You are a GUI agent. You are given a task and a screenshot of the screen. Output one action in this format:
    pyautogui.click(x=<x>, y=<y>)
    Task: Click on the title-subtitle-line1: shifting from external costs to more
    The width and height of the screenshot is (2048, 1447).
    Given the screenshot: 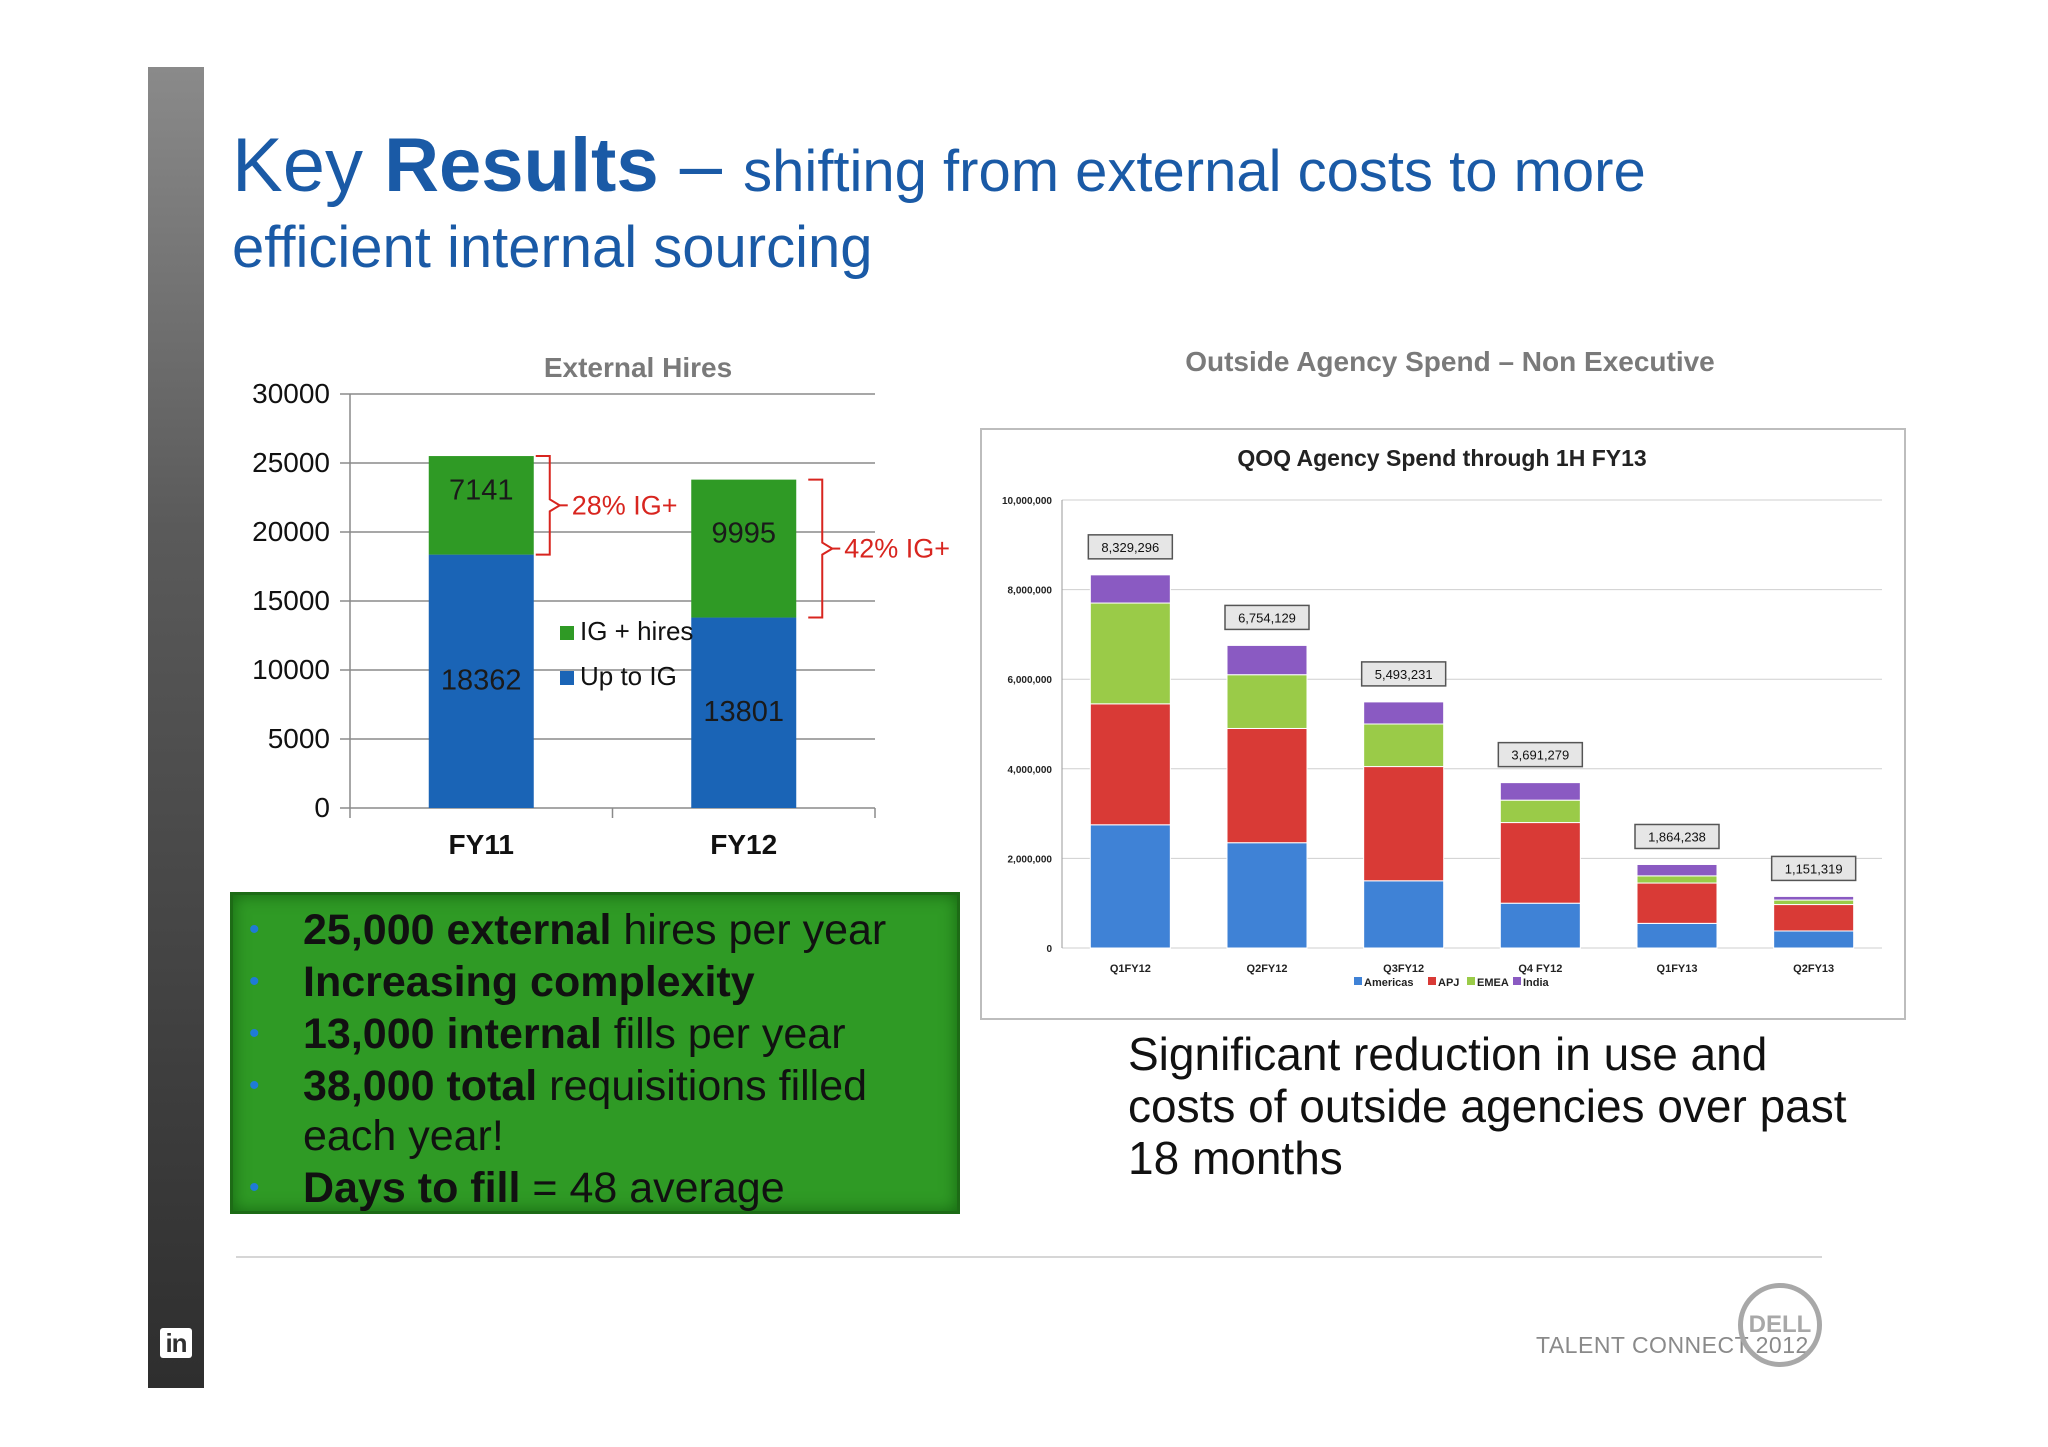 What is the action you would take?
    pyautogui.click(x=1194, y=171)
    